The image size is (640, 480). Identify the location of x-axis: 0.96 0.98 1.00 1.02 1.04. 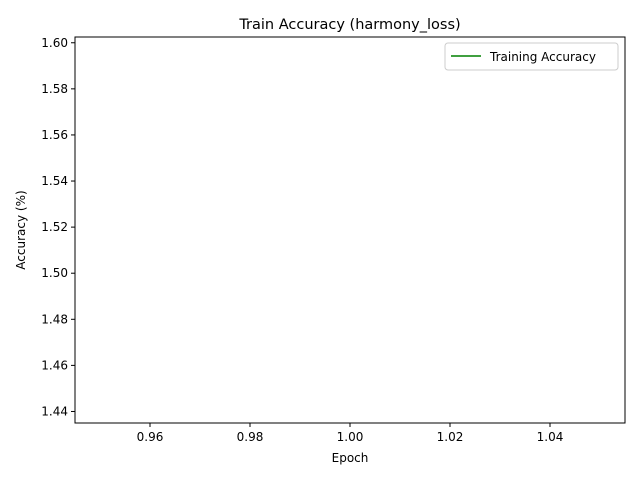
(350, 433).